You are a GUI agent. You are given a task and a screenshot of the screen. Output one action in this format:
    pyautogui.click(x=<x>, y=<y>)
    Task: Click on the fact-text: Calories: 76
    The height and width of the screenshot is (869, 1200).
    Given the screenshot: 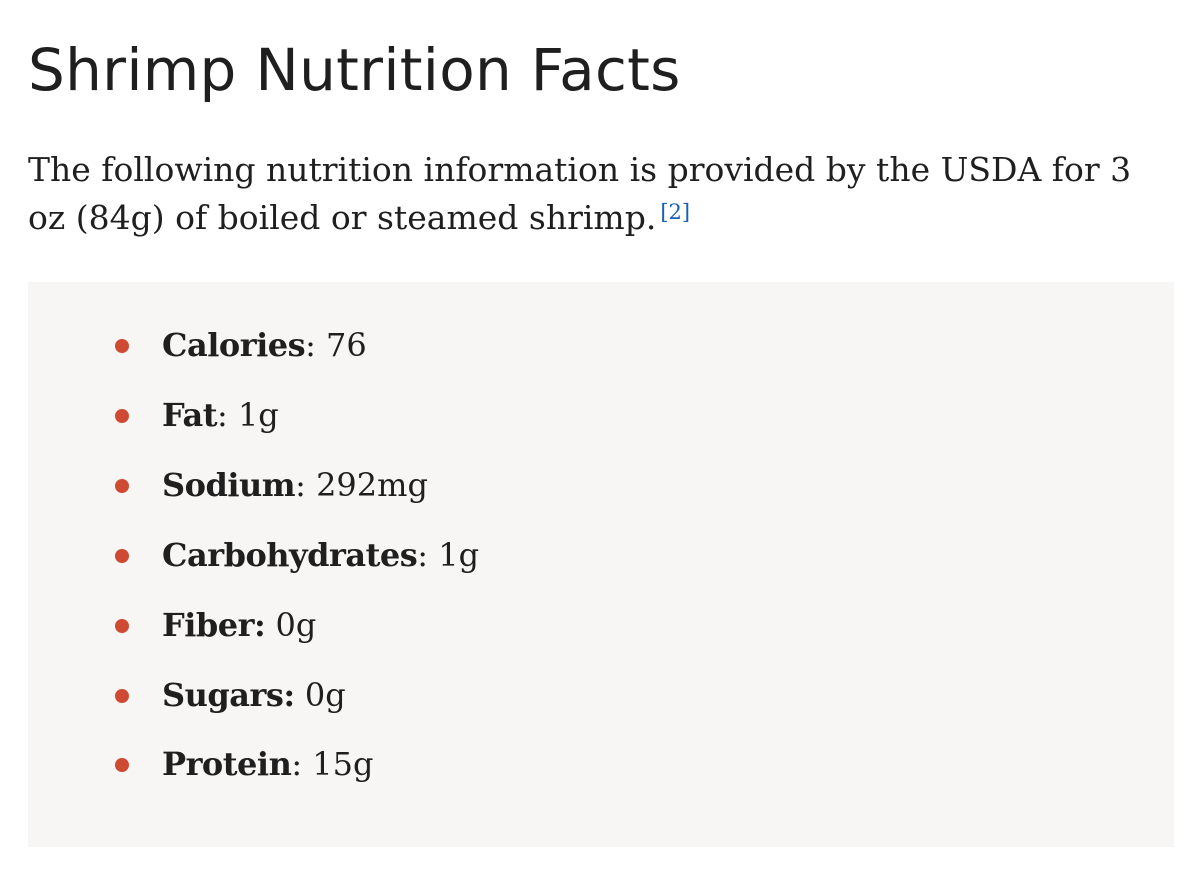 What is the action you would take?
    pyautogui.click(x=264, y=345)
    